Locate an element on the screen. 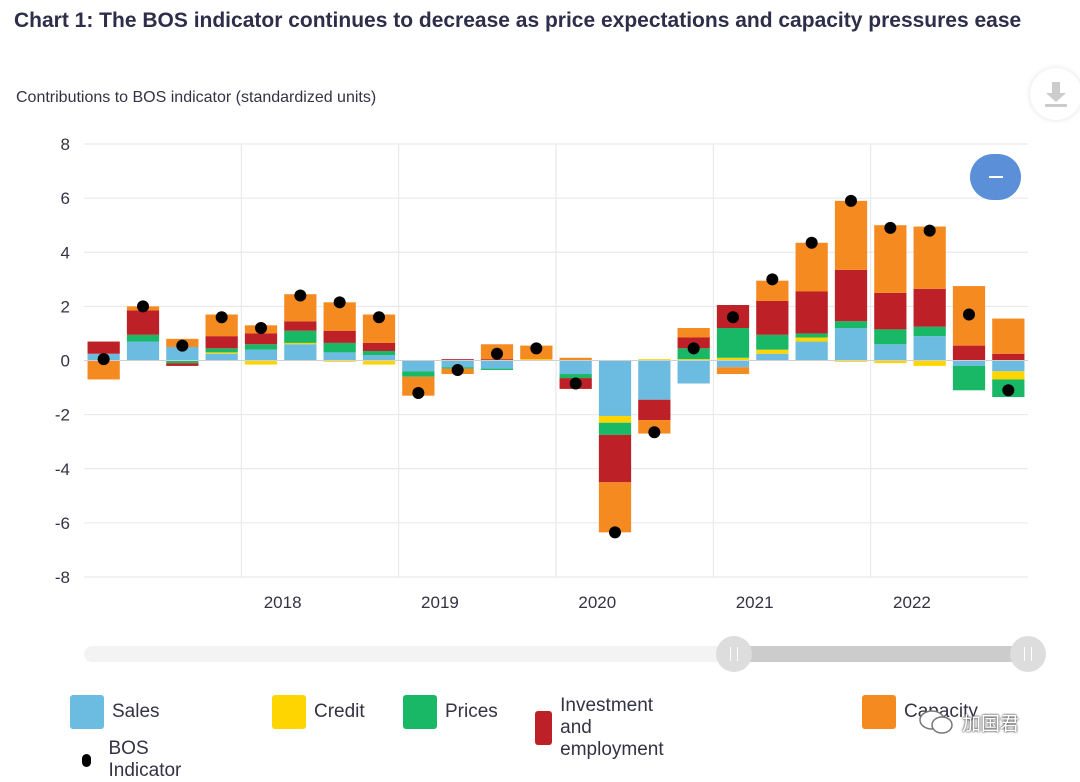  minus-icon is located at coordinates (995, 177).